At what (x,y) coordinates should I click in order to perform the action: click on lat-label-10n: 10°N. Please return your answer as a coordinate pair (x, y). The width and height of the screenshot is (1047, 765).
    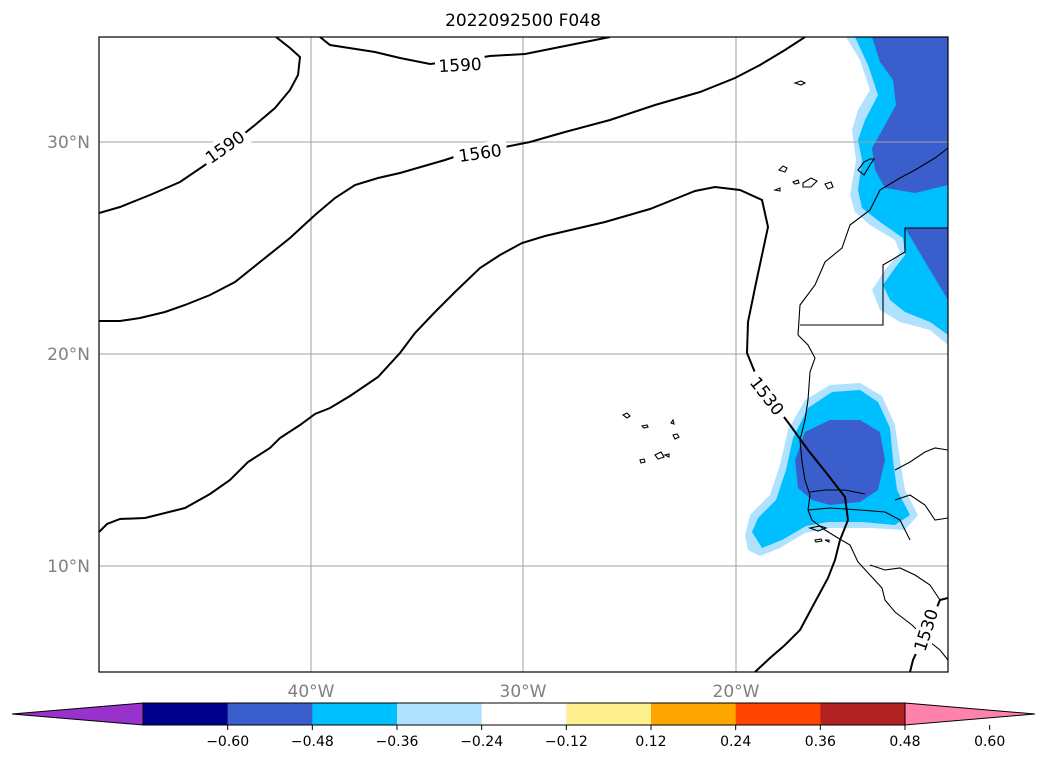
    Looking at the image, I should click on (68, 567).